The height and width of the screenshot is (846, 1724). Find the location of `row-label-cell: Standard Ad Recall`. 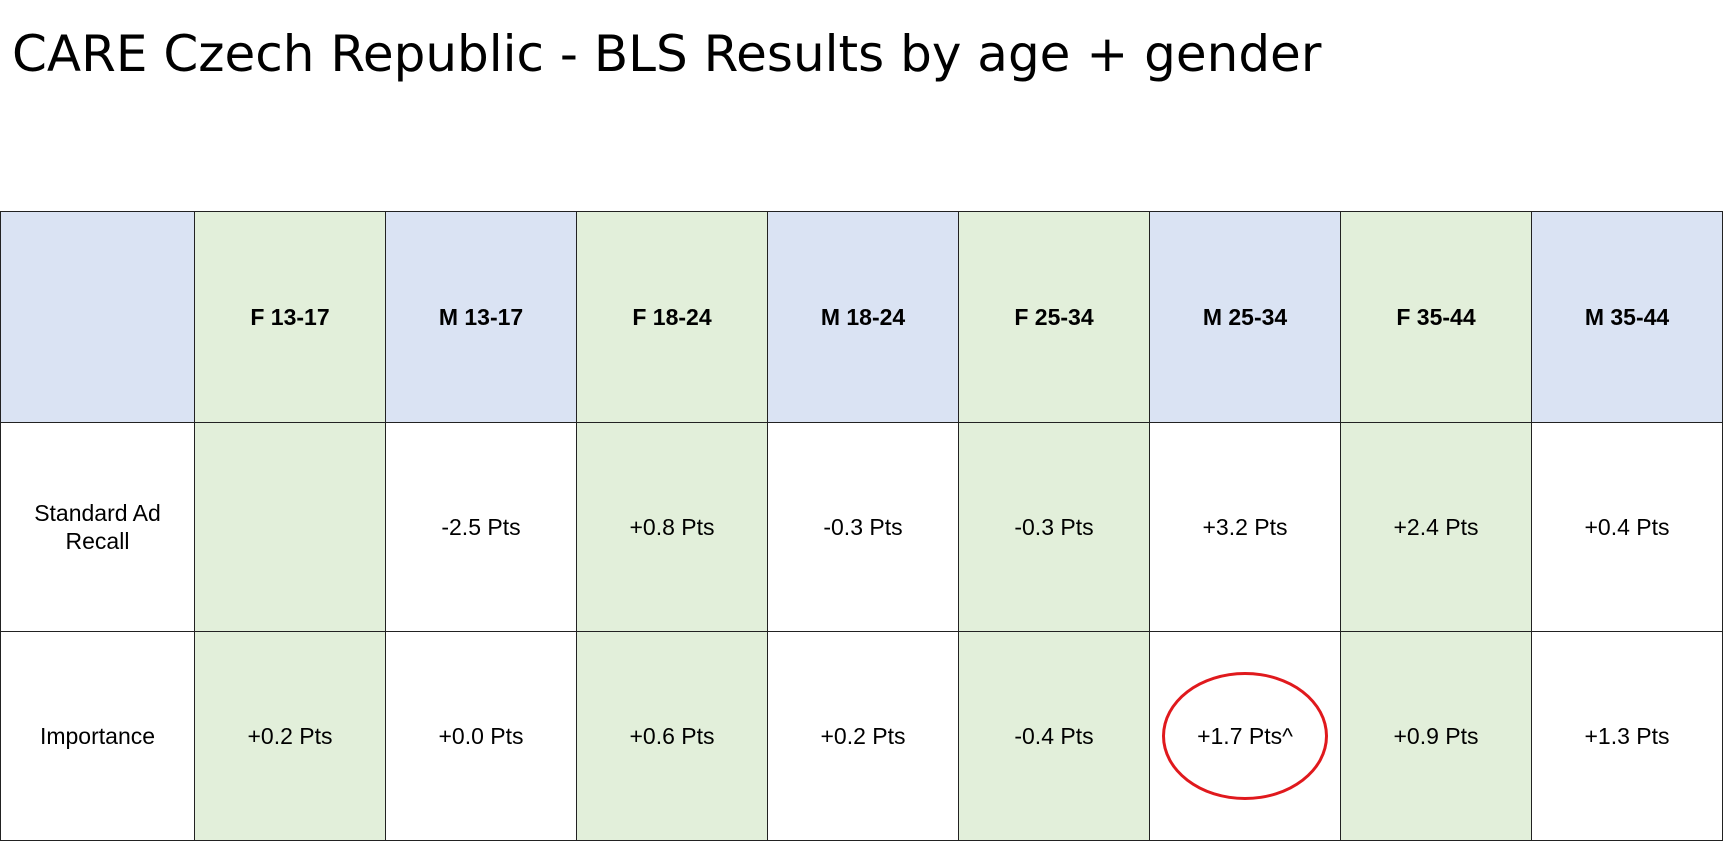

row-label-cell: Standard Ad Recall is located at coordinates (97, 527).